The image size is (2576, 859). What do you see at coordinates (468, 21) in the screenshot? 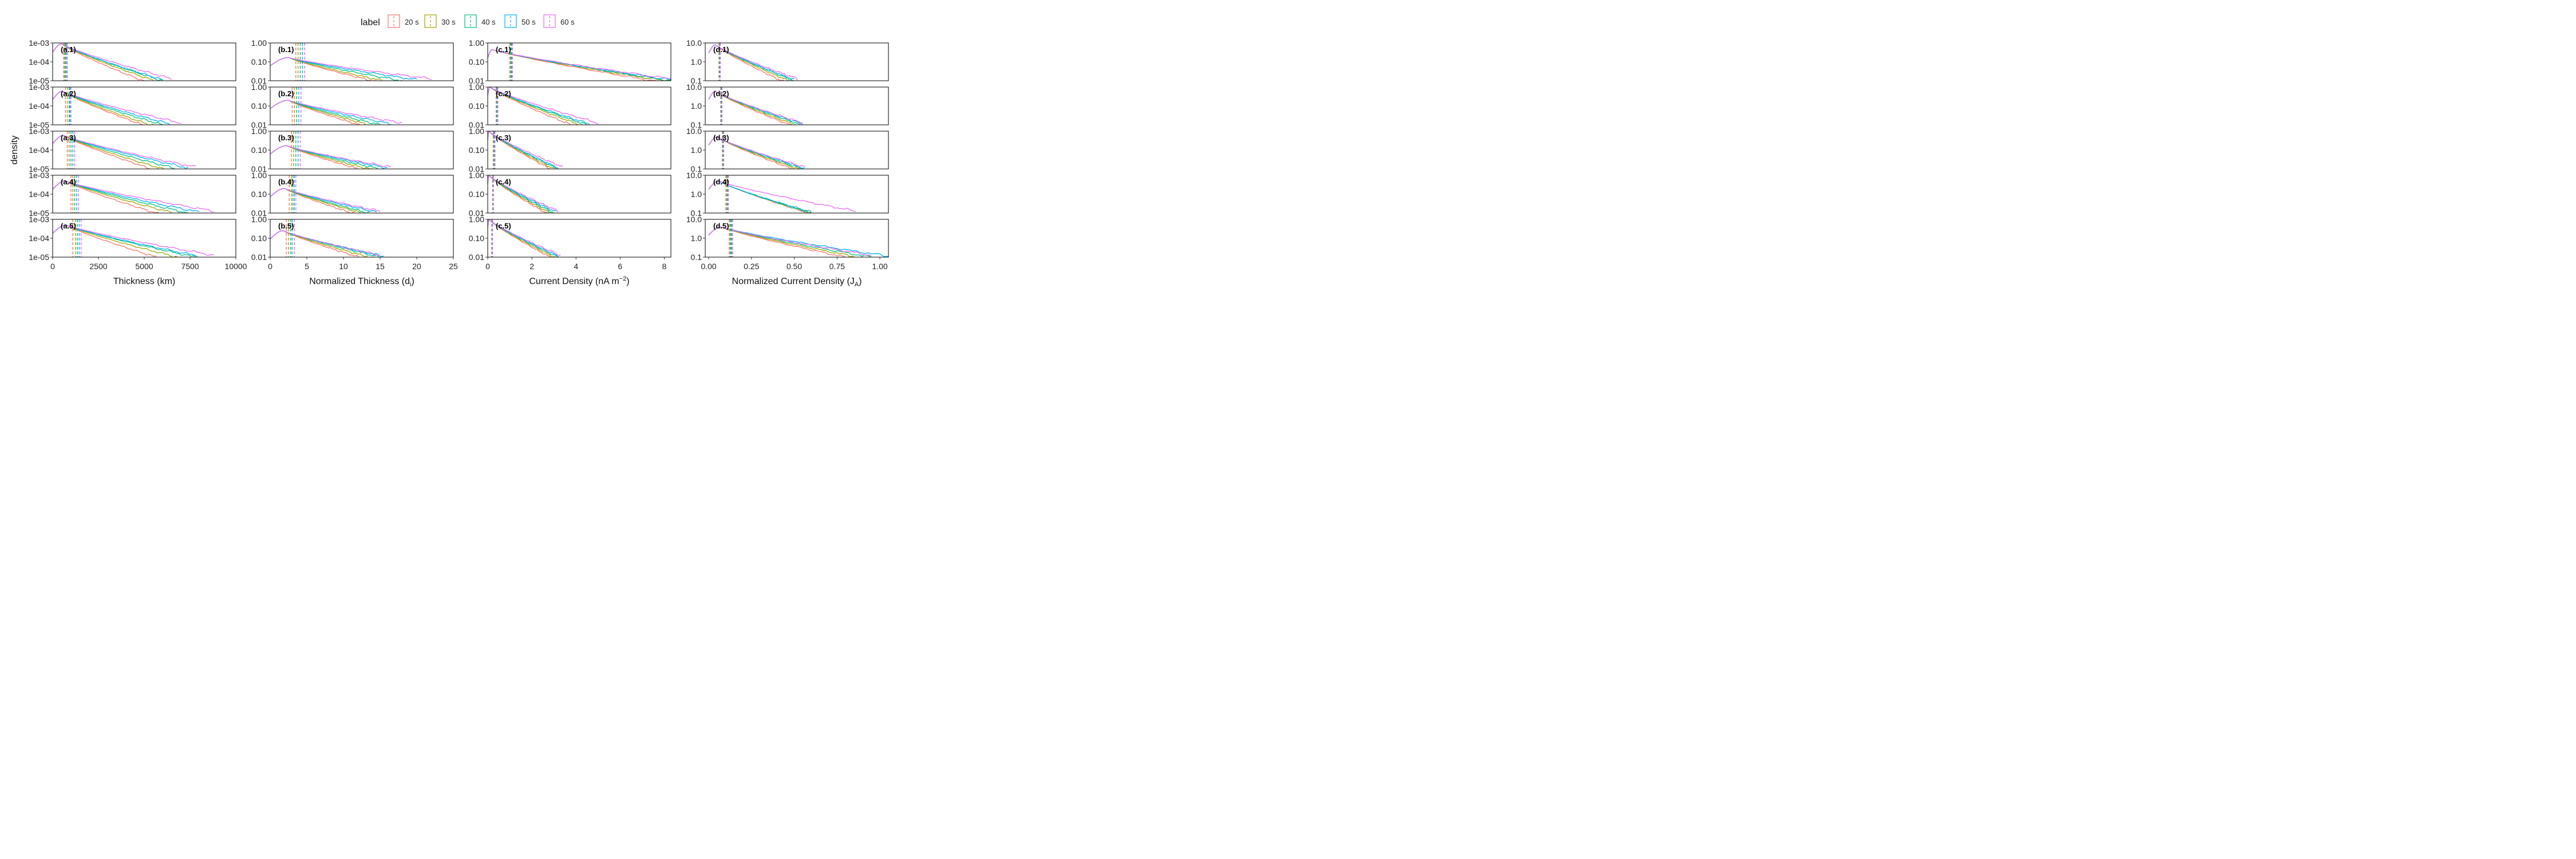
I see `legend: label 20 s 30 s 40 s 50 s 60 s` at bounding box center [468, 21].